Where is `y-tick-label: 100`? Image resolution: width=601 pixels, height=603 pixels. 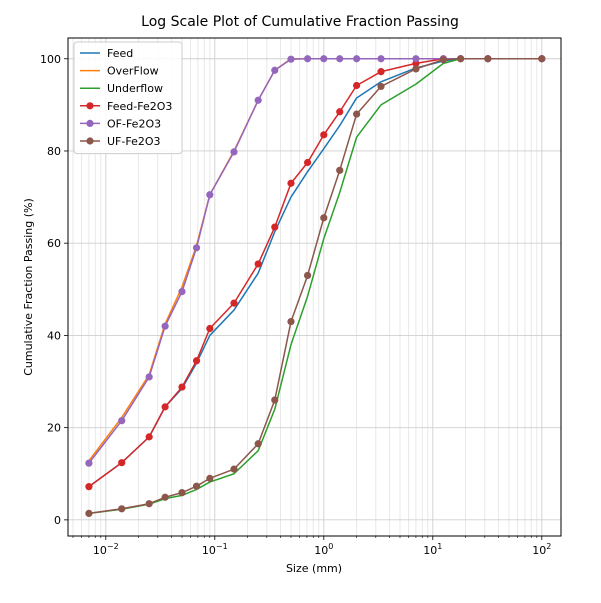 y-tick-label: 100 is located at coordinates (50, 59).